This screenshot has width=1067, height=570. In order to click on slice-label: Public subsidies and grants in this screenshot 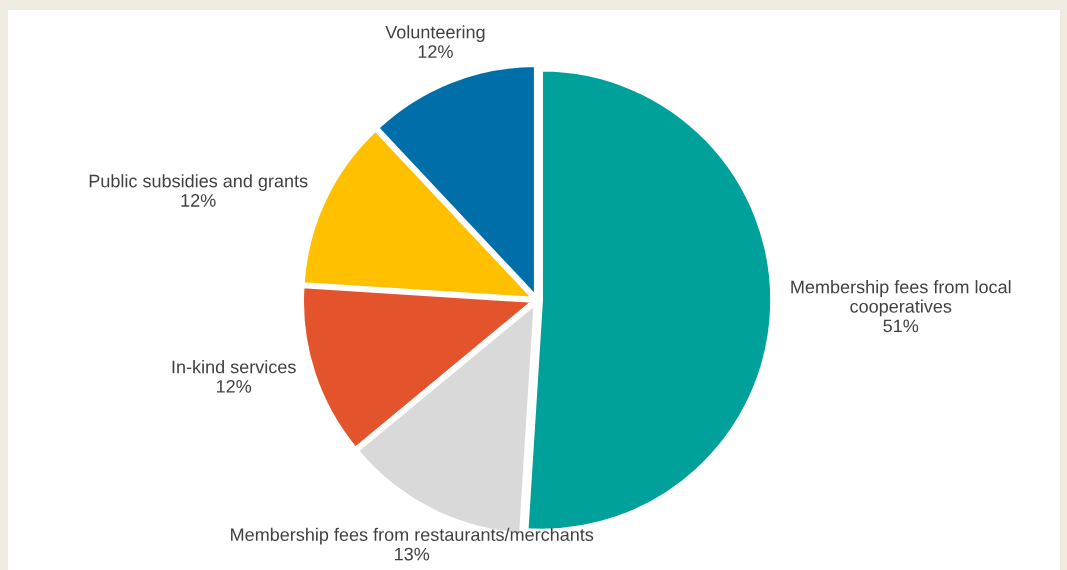, I will do `click(198, 182)`.